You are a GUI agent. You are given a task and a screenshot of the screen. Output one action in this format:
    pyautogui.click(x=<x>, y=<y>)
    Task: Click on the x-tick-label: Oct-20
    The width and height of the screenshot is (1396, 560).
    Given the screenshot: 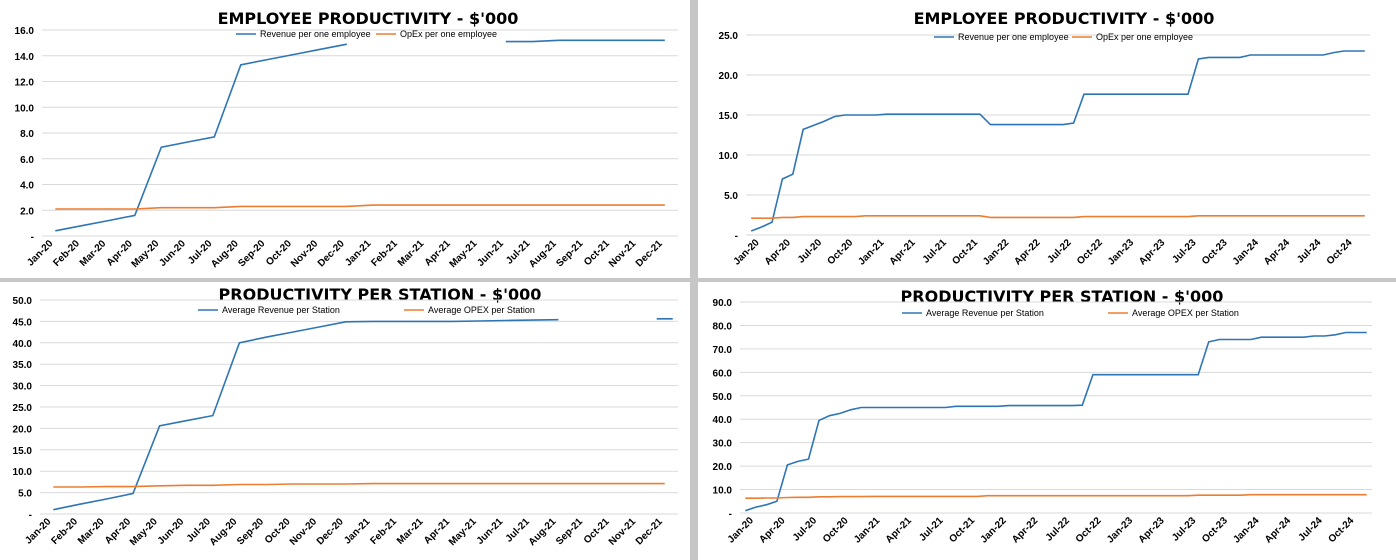 What is the action you would take?
    pyautogui.click(x=841, y=252)
    